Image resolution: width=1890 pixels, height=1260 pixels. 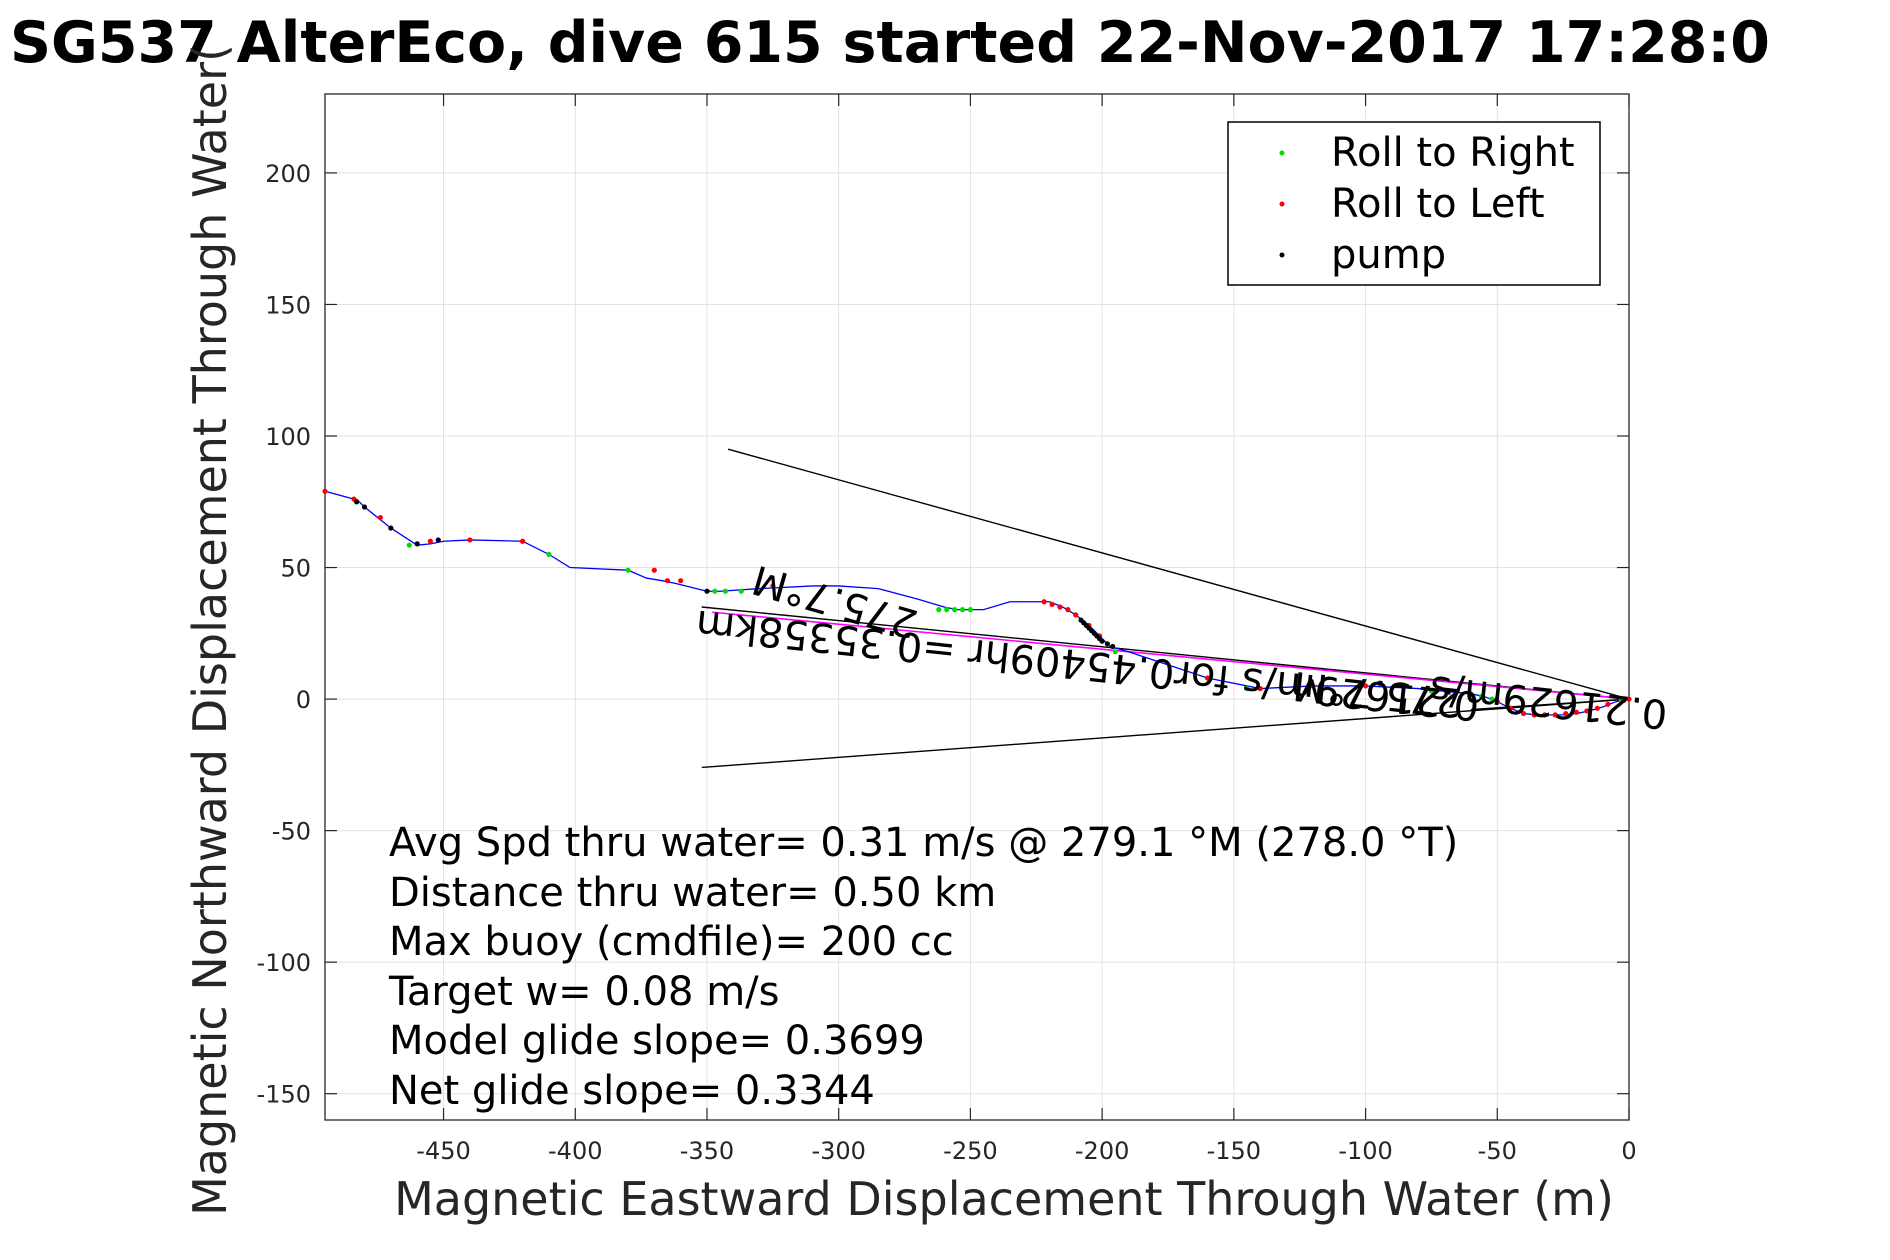 What do you see at coordinates (707, 1151) in the screenshot?
I see `x-tick-label: -350` at bounding box center [707, 1151].